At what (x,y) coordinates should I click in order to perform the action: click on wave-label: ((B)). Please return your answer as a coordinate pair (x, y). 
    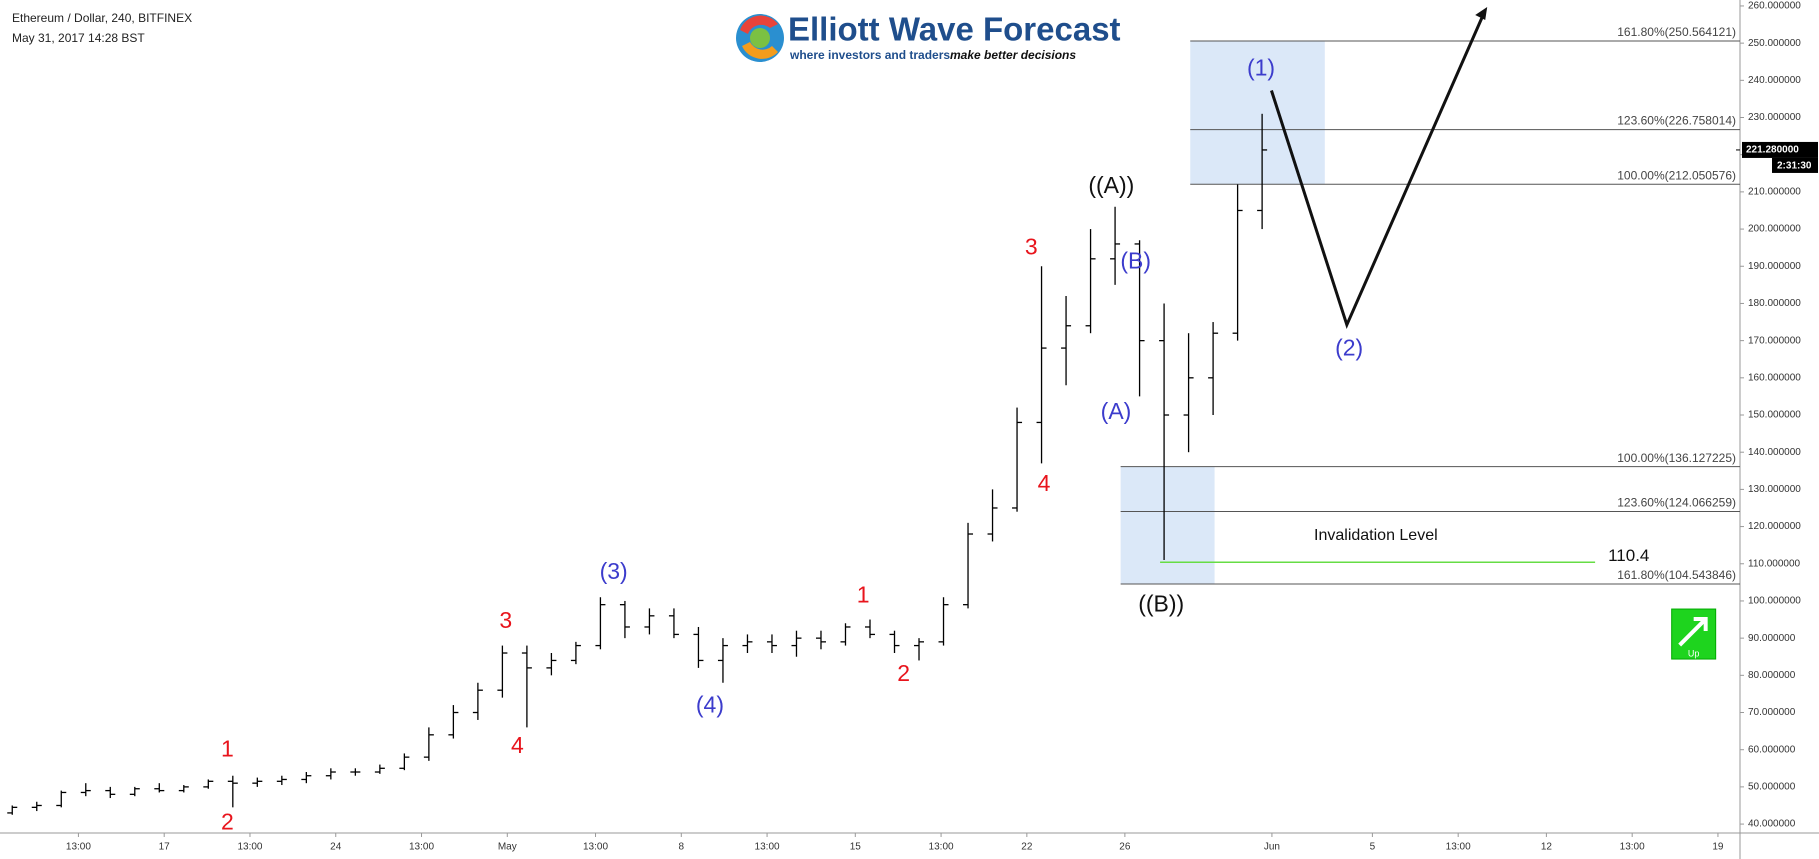
    Looking at the image, I should click on (1161, 604).